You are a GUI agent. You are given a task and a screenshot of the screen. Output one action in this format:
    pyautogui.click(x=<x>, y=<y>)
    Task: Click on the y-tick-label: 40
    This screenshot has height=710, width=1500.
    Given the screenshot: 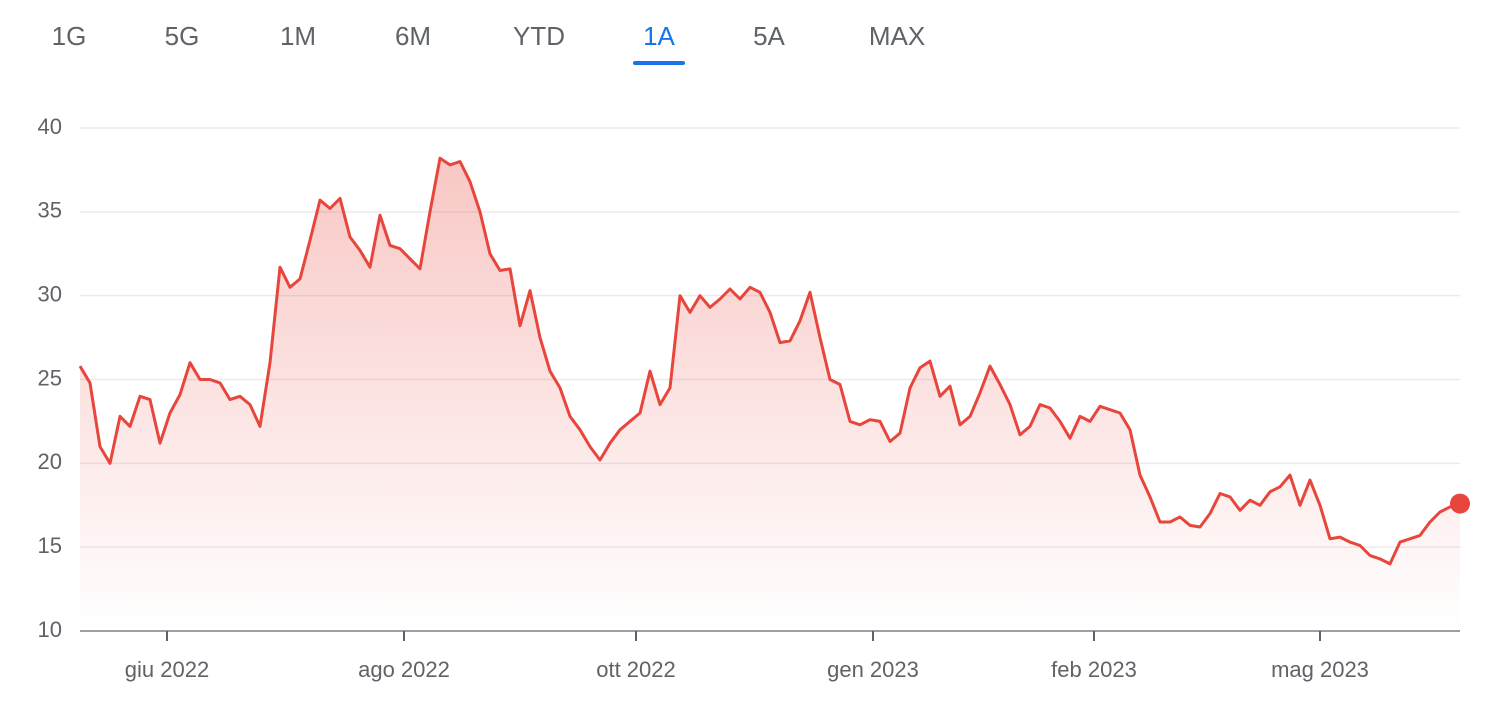 What is the action you would take?
    pyautogui.click(x=50, y=126)
    